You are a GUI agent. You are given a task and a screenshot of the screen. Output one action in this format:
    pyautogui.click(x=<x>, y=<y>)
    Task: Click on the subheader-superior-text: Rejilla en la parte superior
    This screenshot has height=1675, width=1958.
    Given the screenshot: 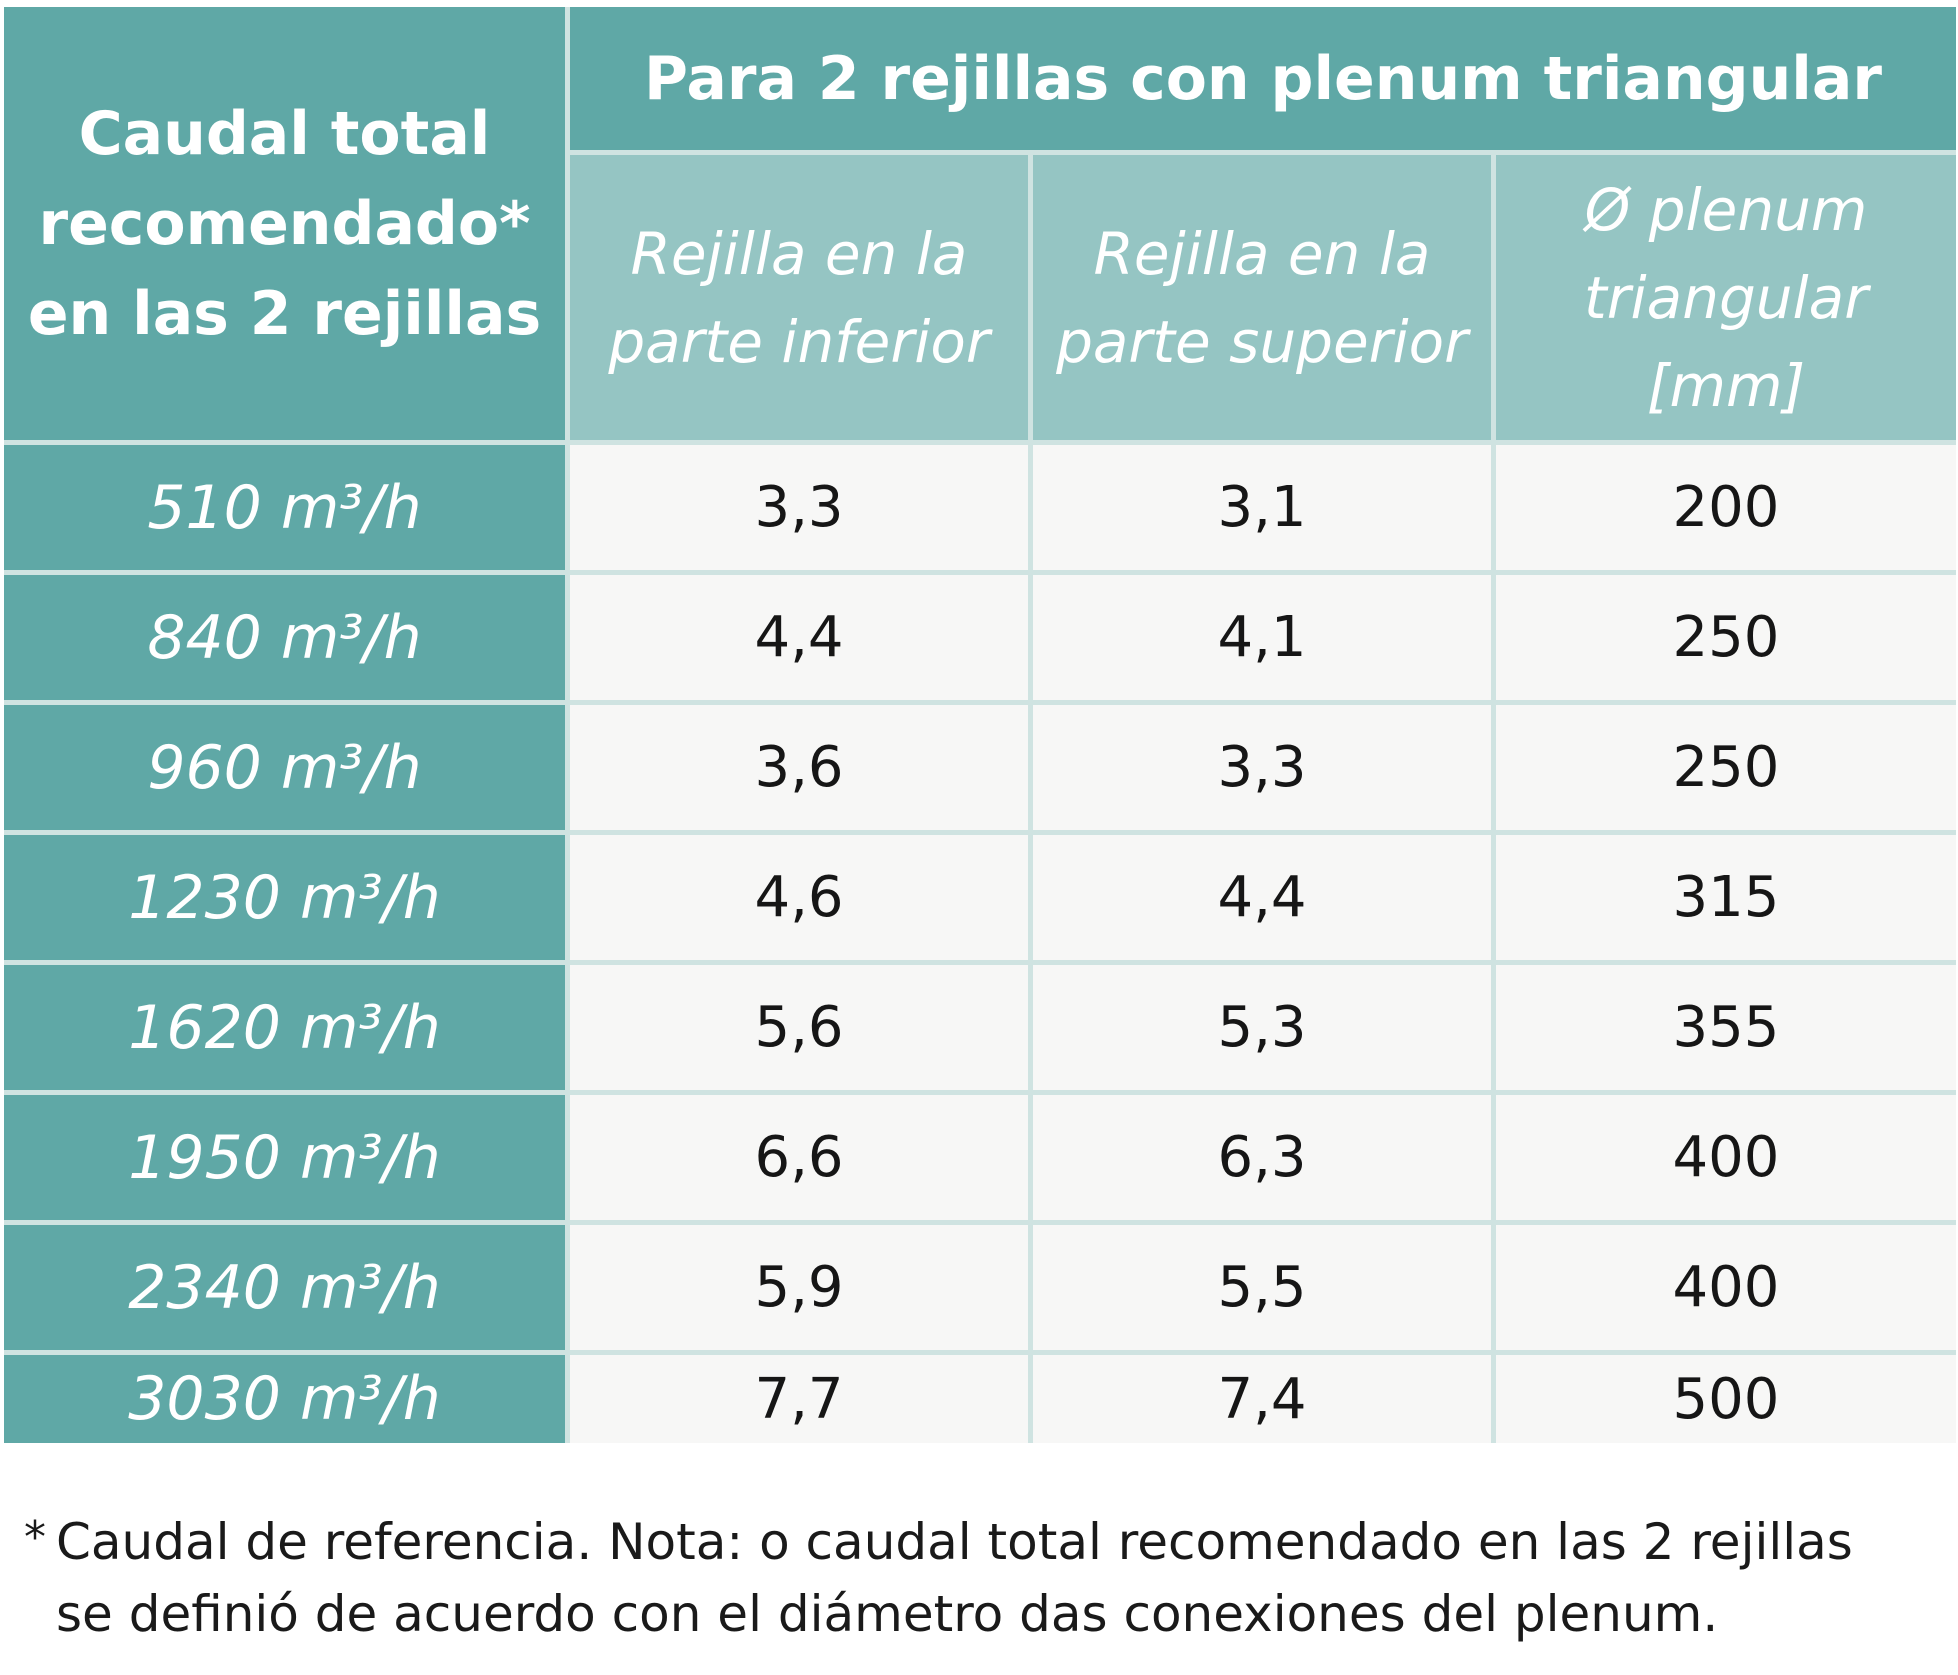 What is the action you would take?
    pyautogui.click(x=1262, y=297)
    